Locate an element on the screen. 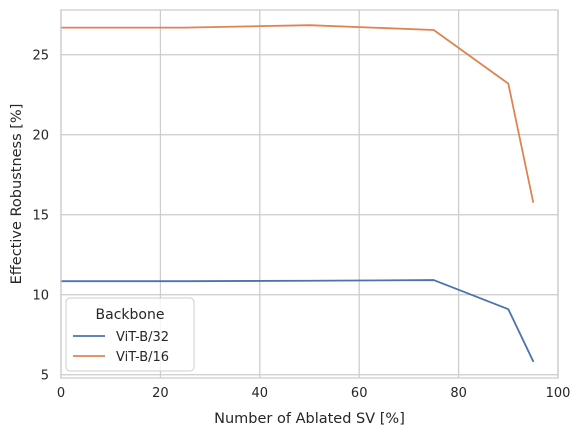 This screenshot has width=579, height=437. y-tick-labels: 5 10 15 20 25 is located at coordinates (40, 215).